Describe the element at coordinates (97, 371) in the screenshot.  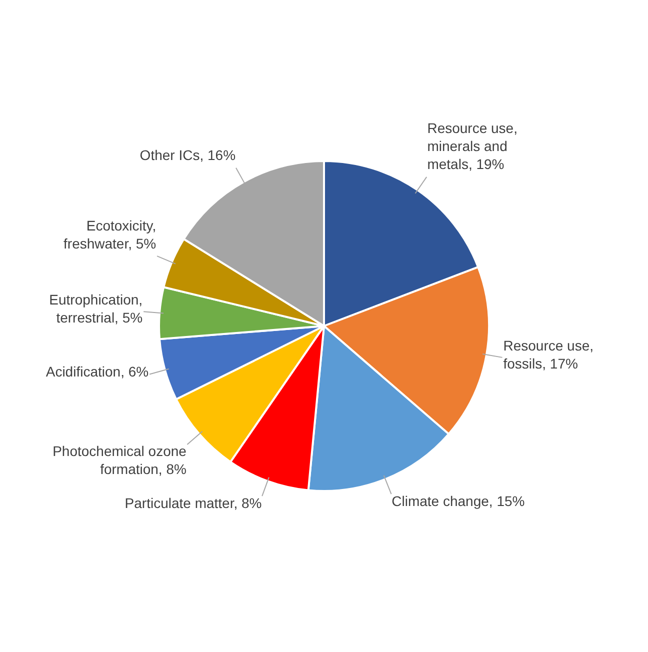
I see `slice-label: Acidification, 6%` at that location.